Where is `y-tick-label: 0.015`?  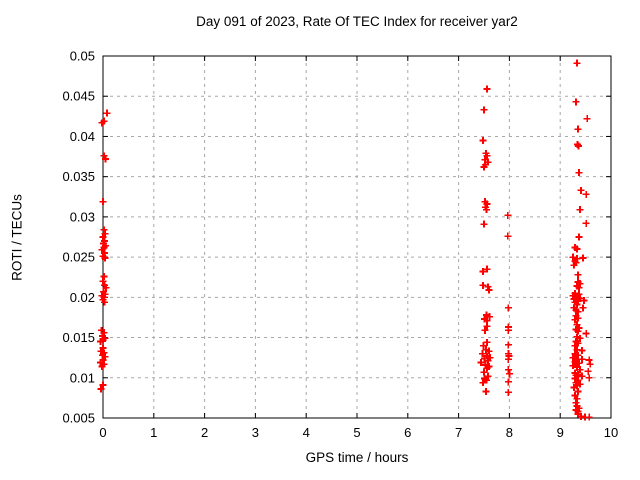
y-tick-label: 0.015 is located at coordinates (78, 337).